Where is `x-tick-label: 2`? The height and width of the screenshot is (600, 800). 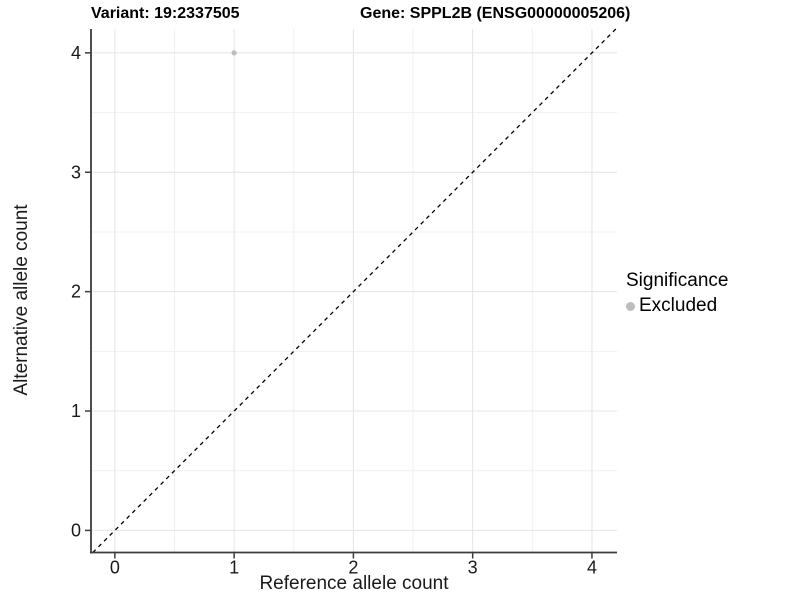
x-tick-label: 2 is located at coordinates (353, 568).